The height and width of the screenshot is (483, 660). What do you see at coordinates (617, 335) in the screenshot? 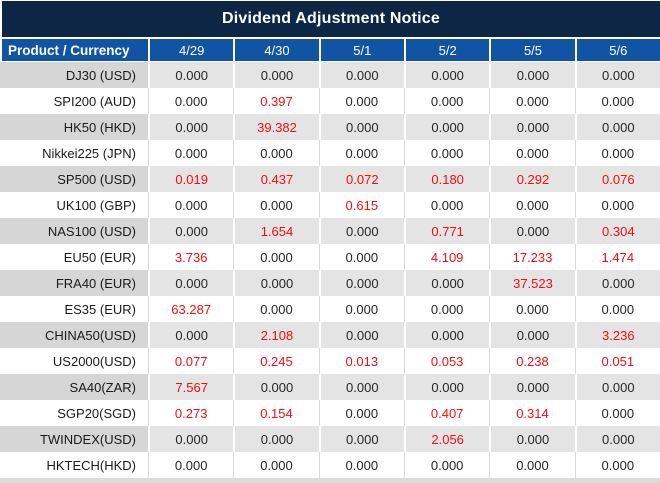
I see `dividend-value-cell-nonzero: 3.236` at bounding box center [617, 335].